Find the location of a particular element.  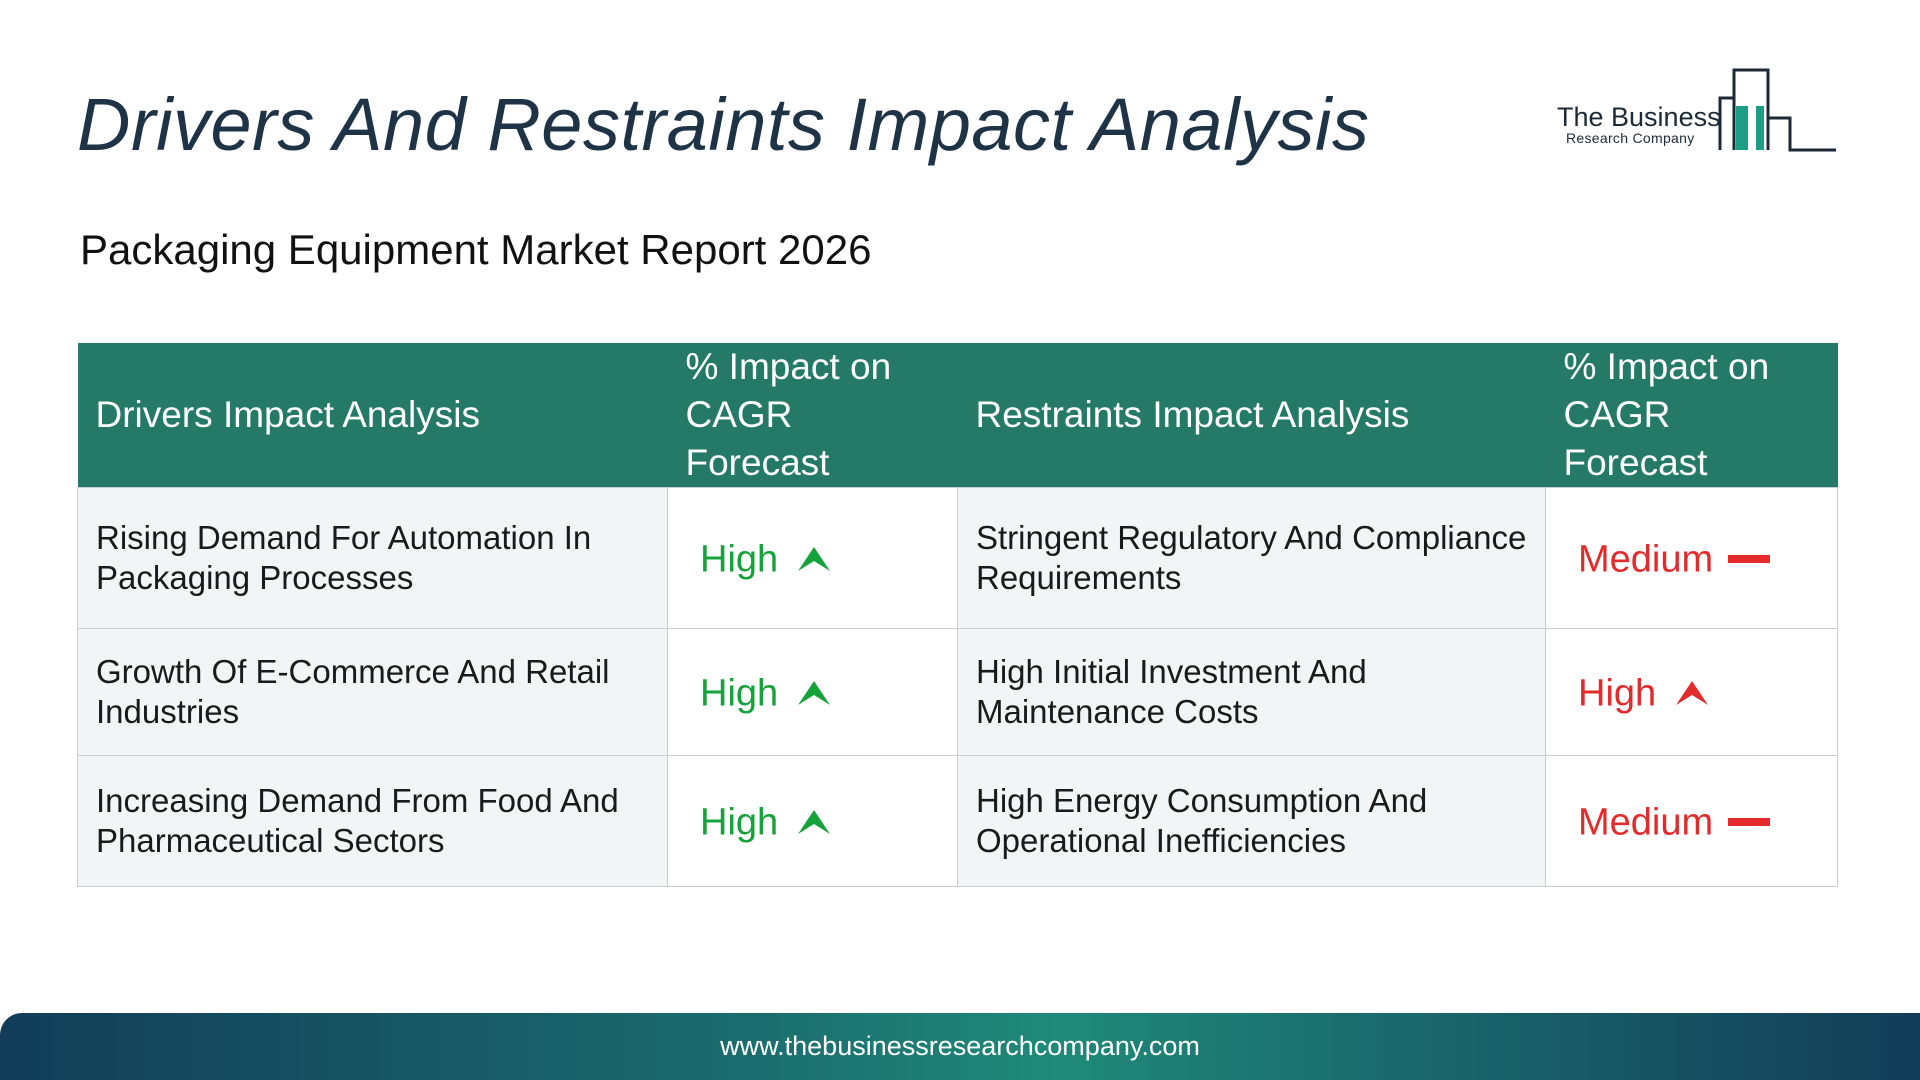

company-logo: The Business Research Company is located at coordinates (1695, 111).